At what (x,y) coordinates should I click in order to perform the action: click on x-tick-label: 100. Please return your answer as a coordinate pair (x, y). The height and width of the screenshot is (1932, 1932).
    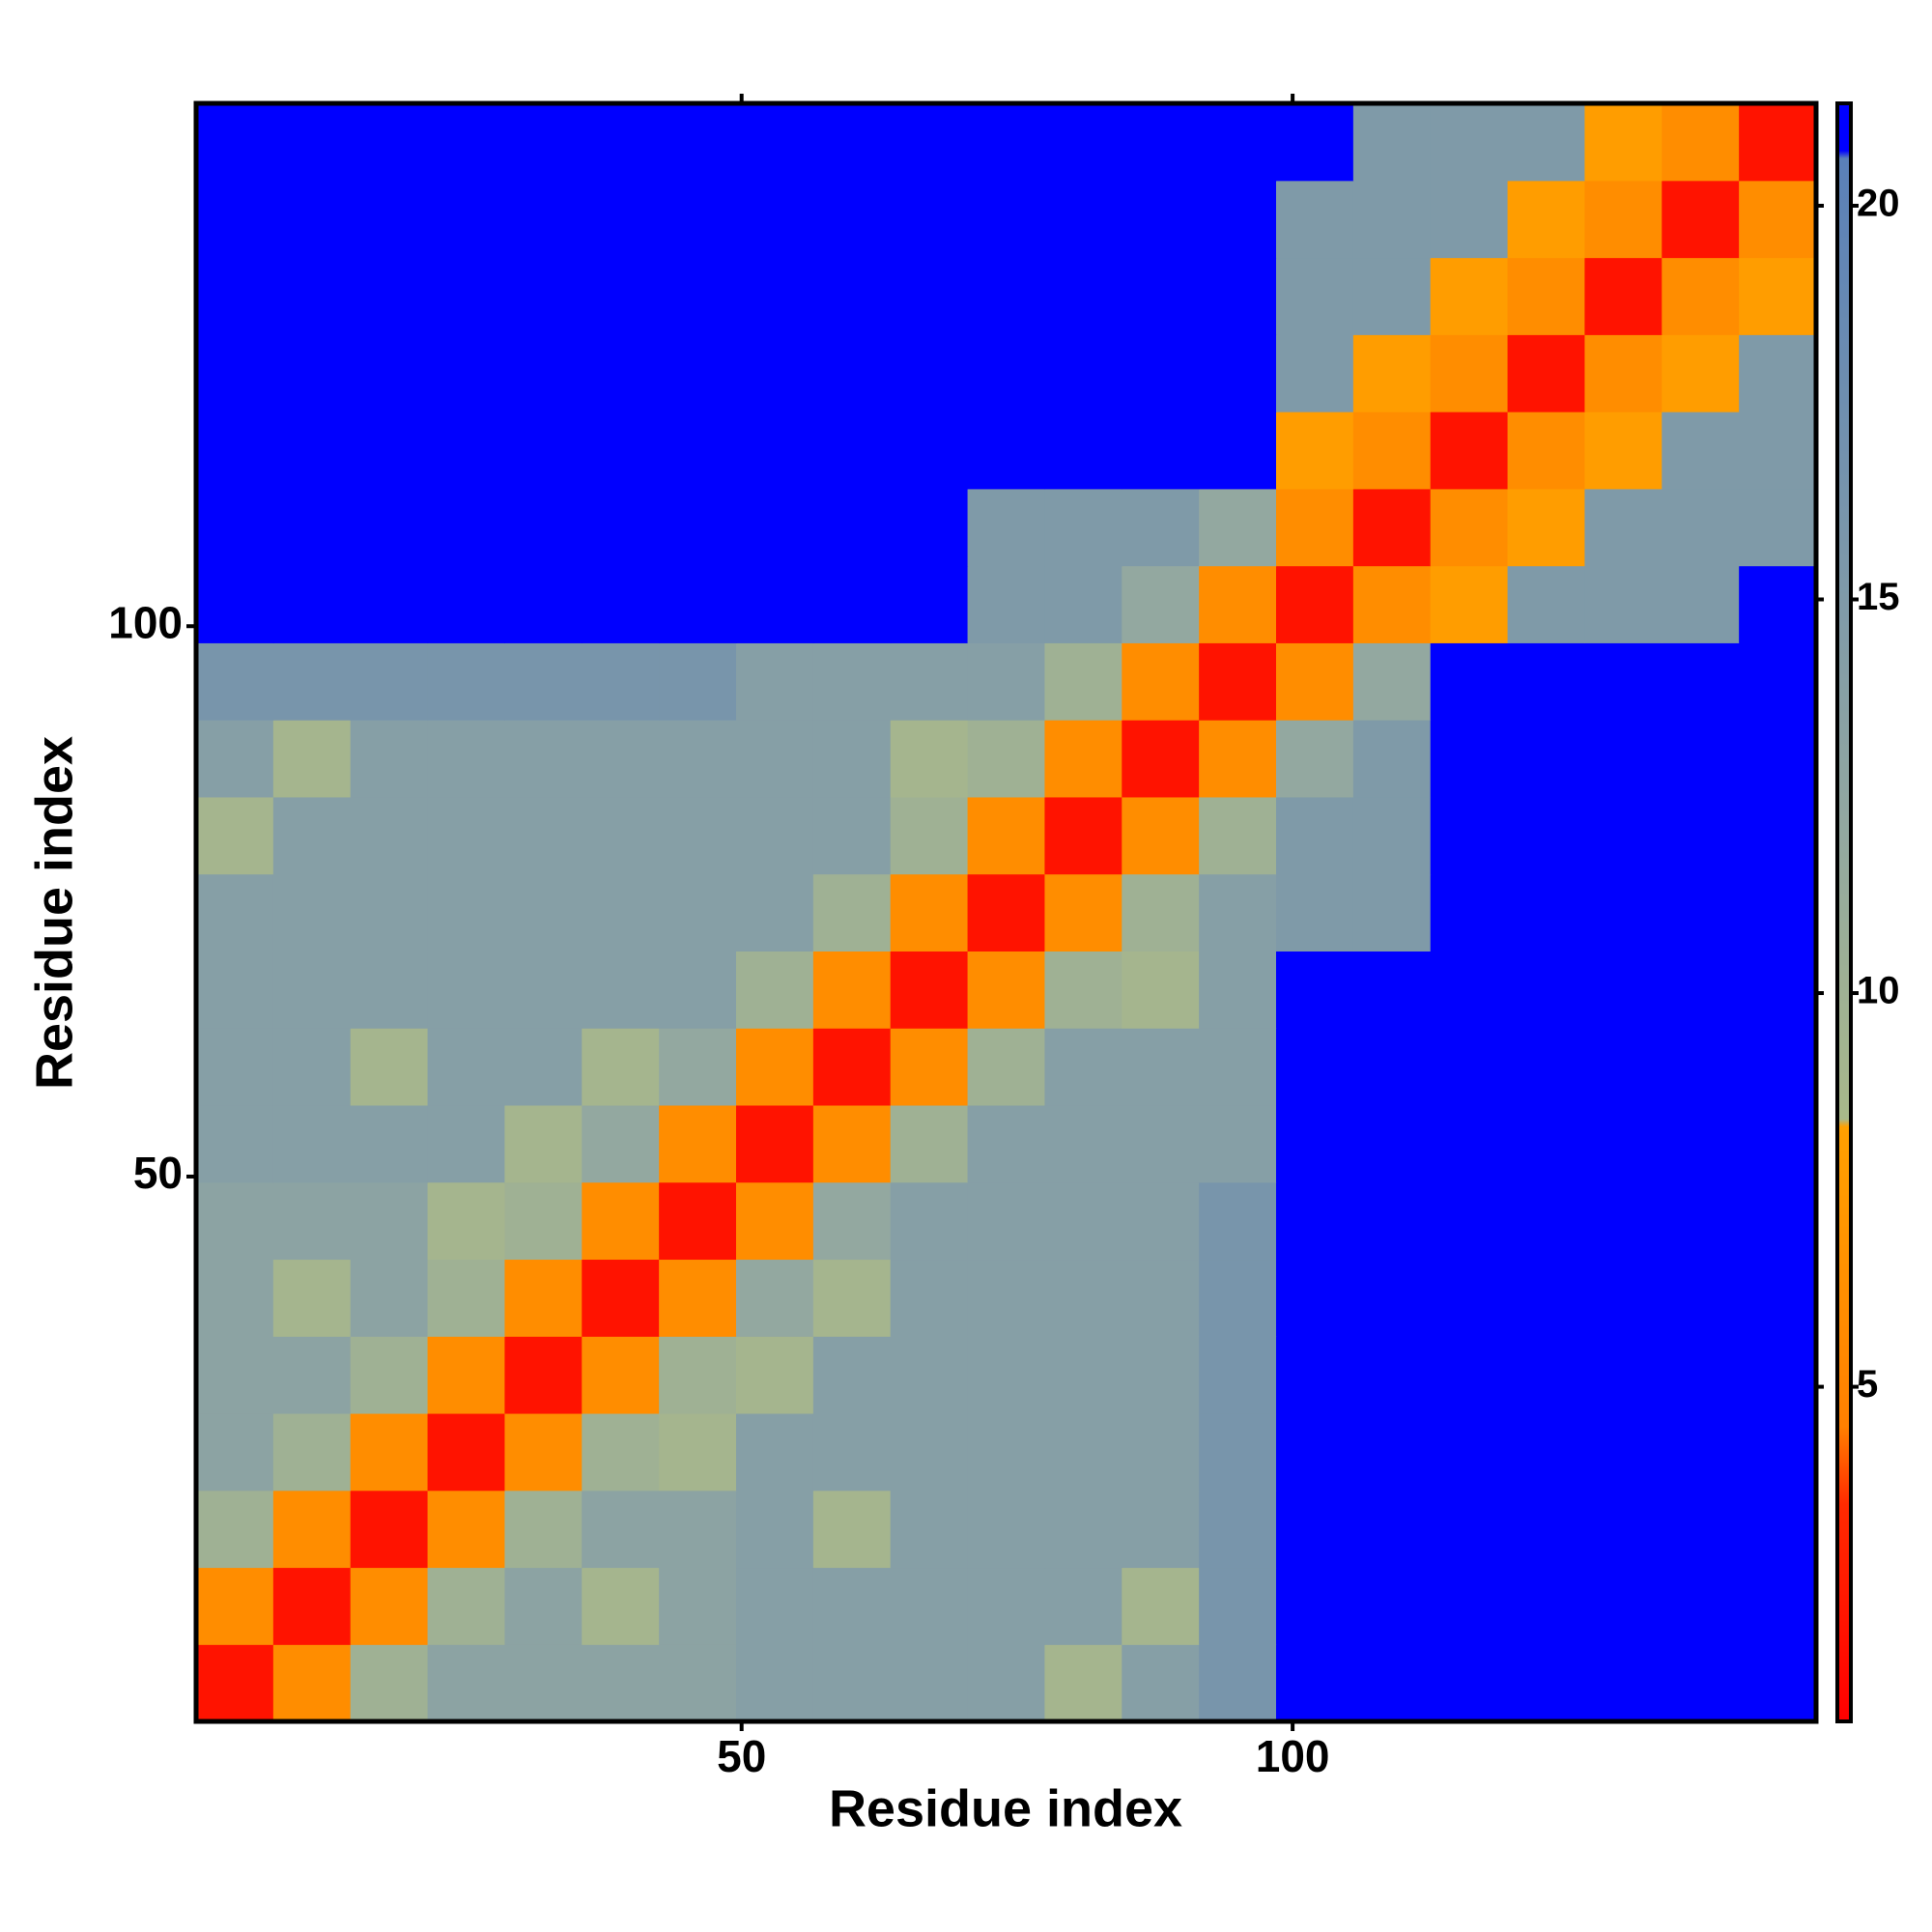
    Looking at the image, I should click on (1293, 1756).